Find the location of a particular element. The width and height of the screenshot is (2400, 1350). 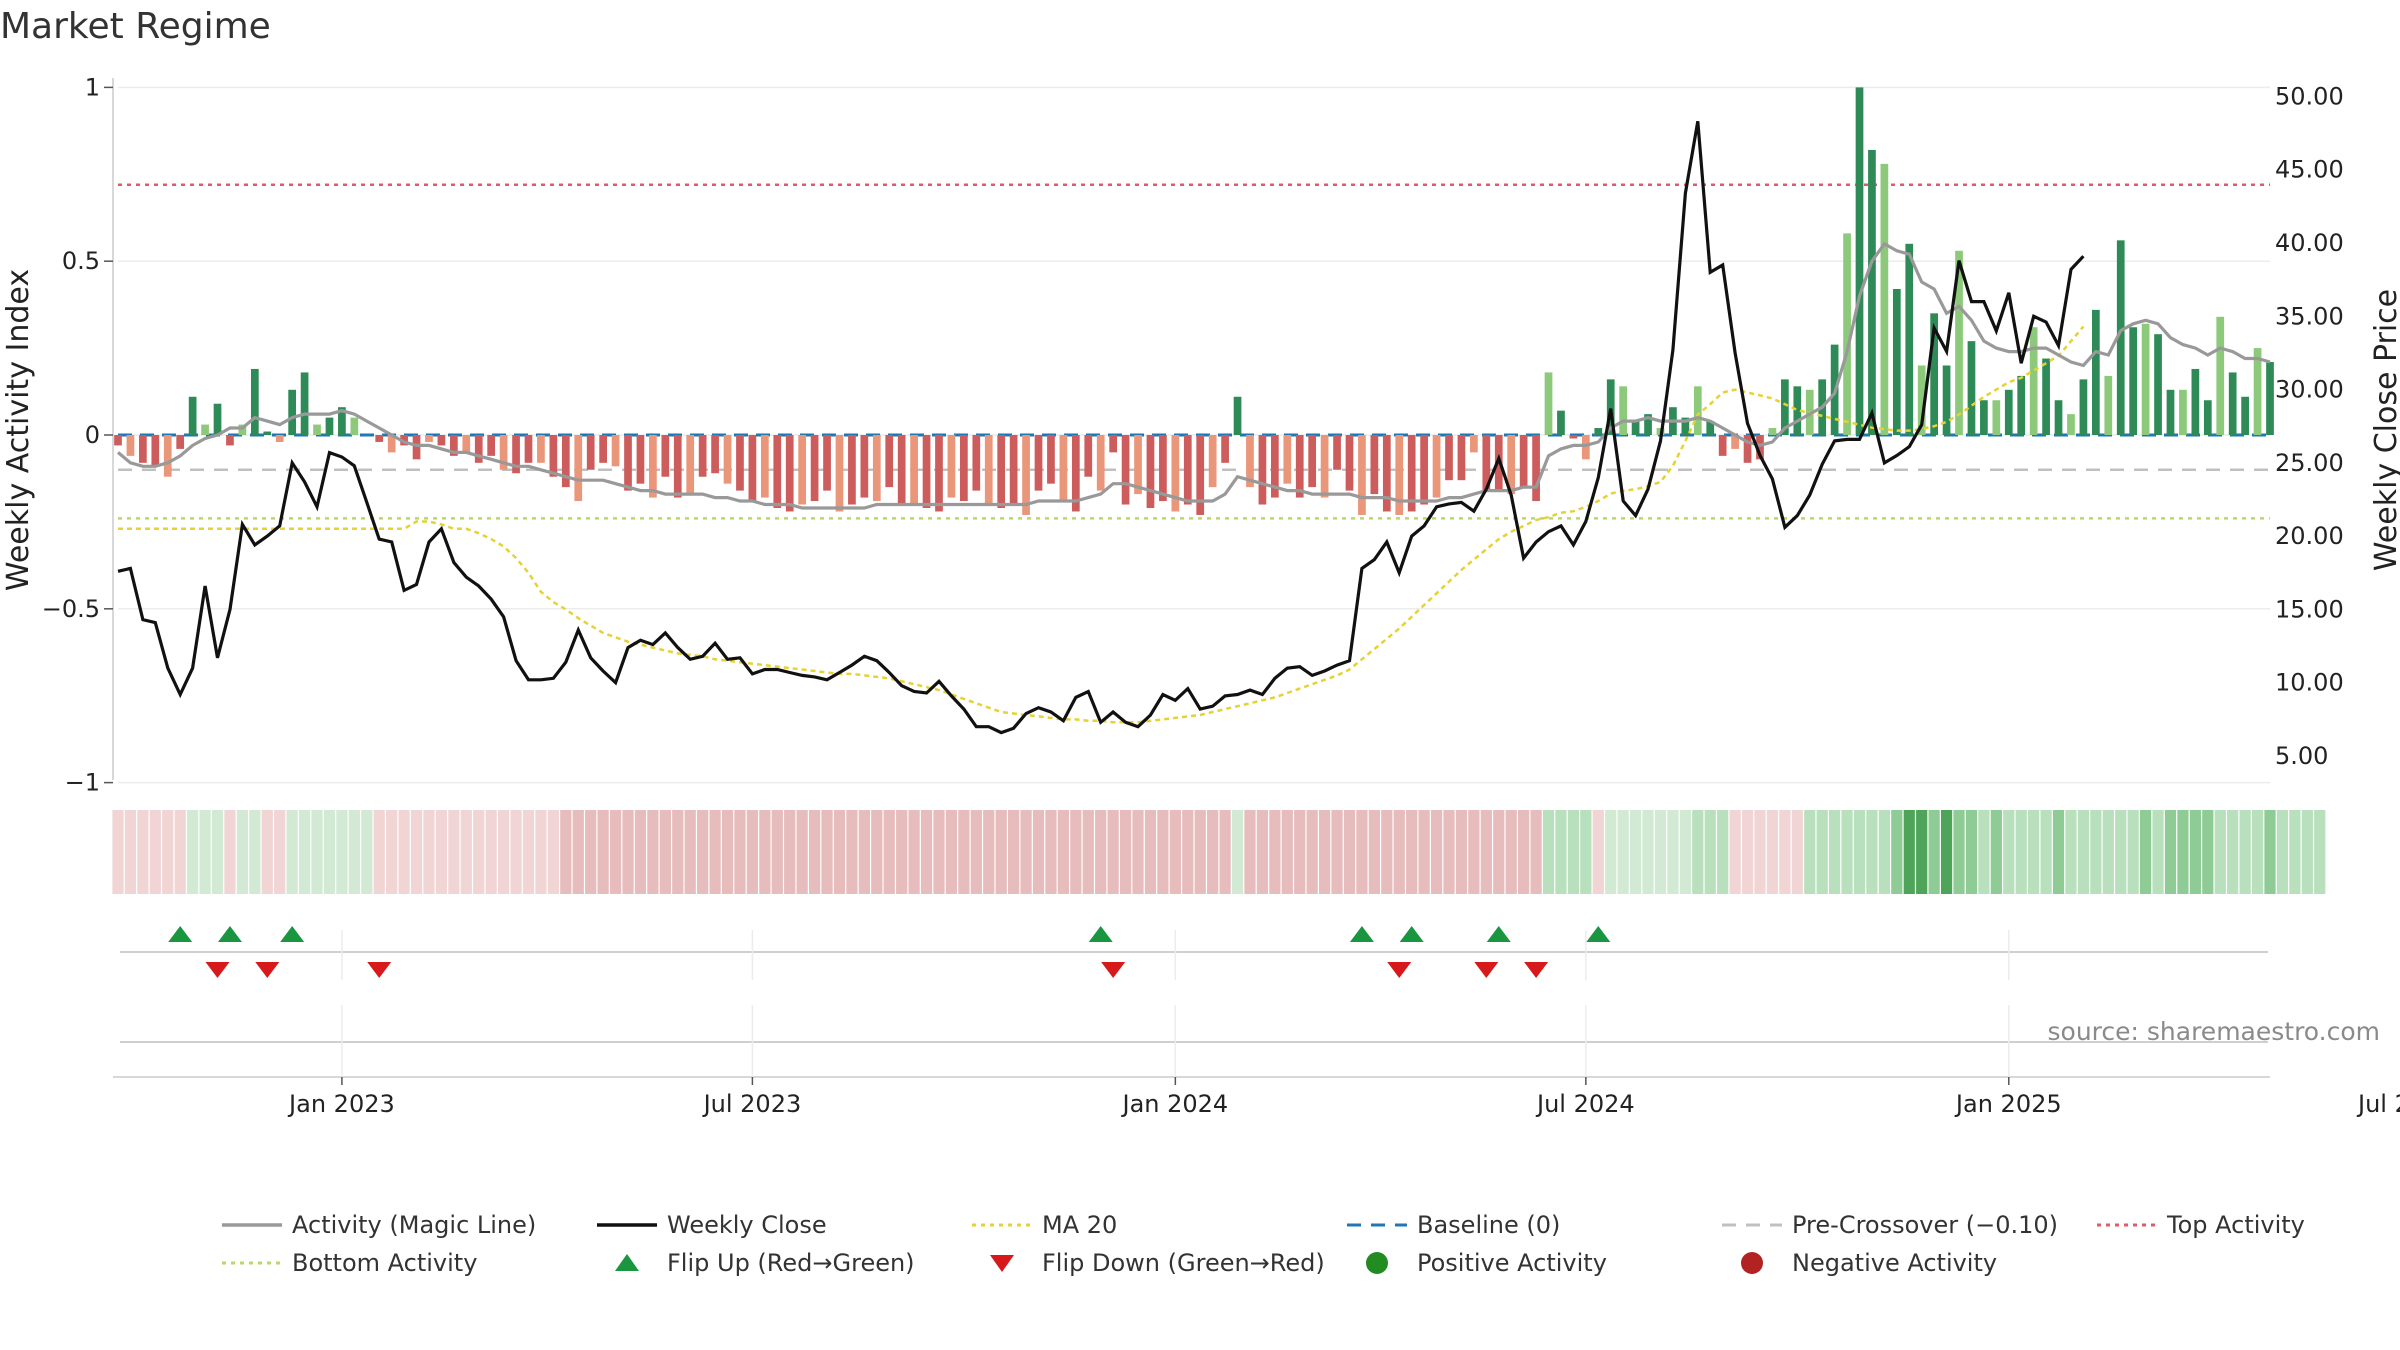

legend-label: Weekly Close is located at coordinates (747, 1225).